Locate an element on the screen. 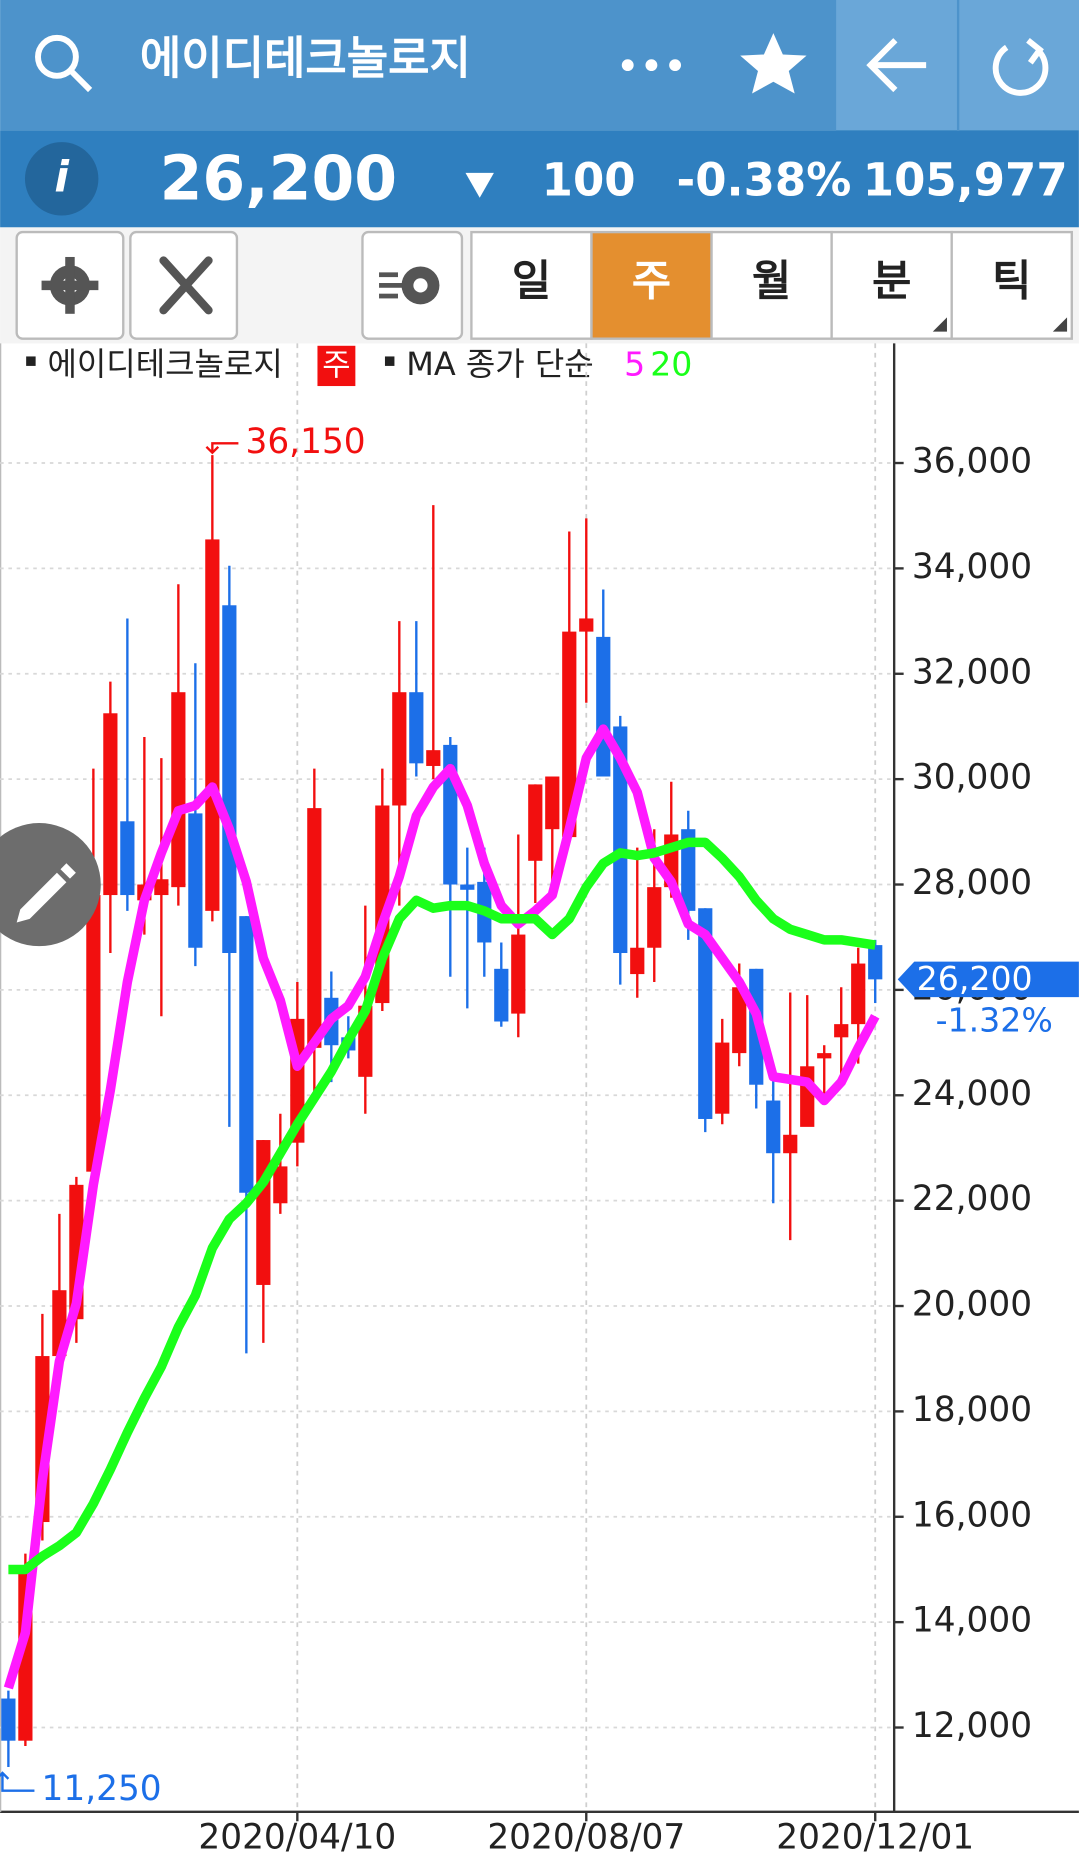 This screenshot has width=1079, height=1858. y-tick-label: 16,000 is located at coordinates (972, 1515).